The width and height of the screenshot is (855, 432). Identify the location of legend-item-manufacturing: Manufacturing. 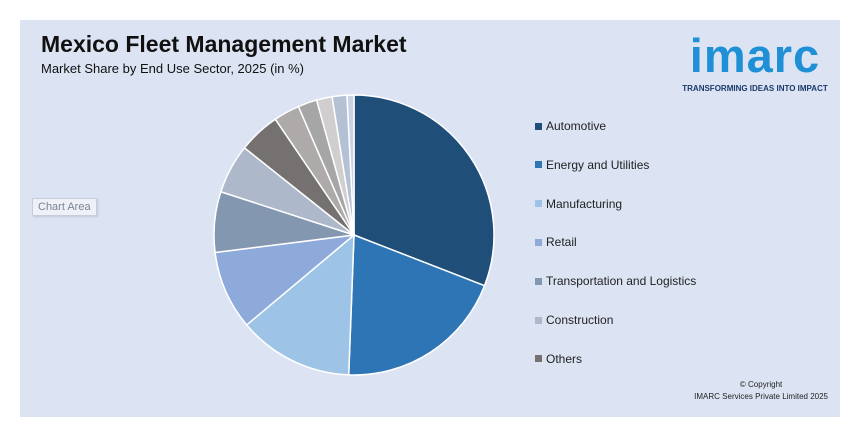
(578, 204).